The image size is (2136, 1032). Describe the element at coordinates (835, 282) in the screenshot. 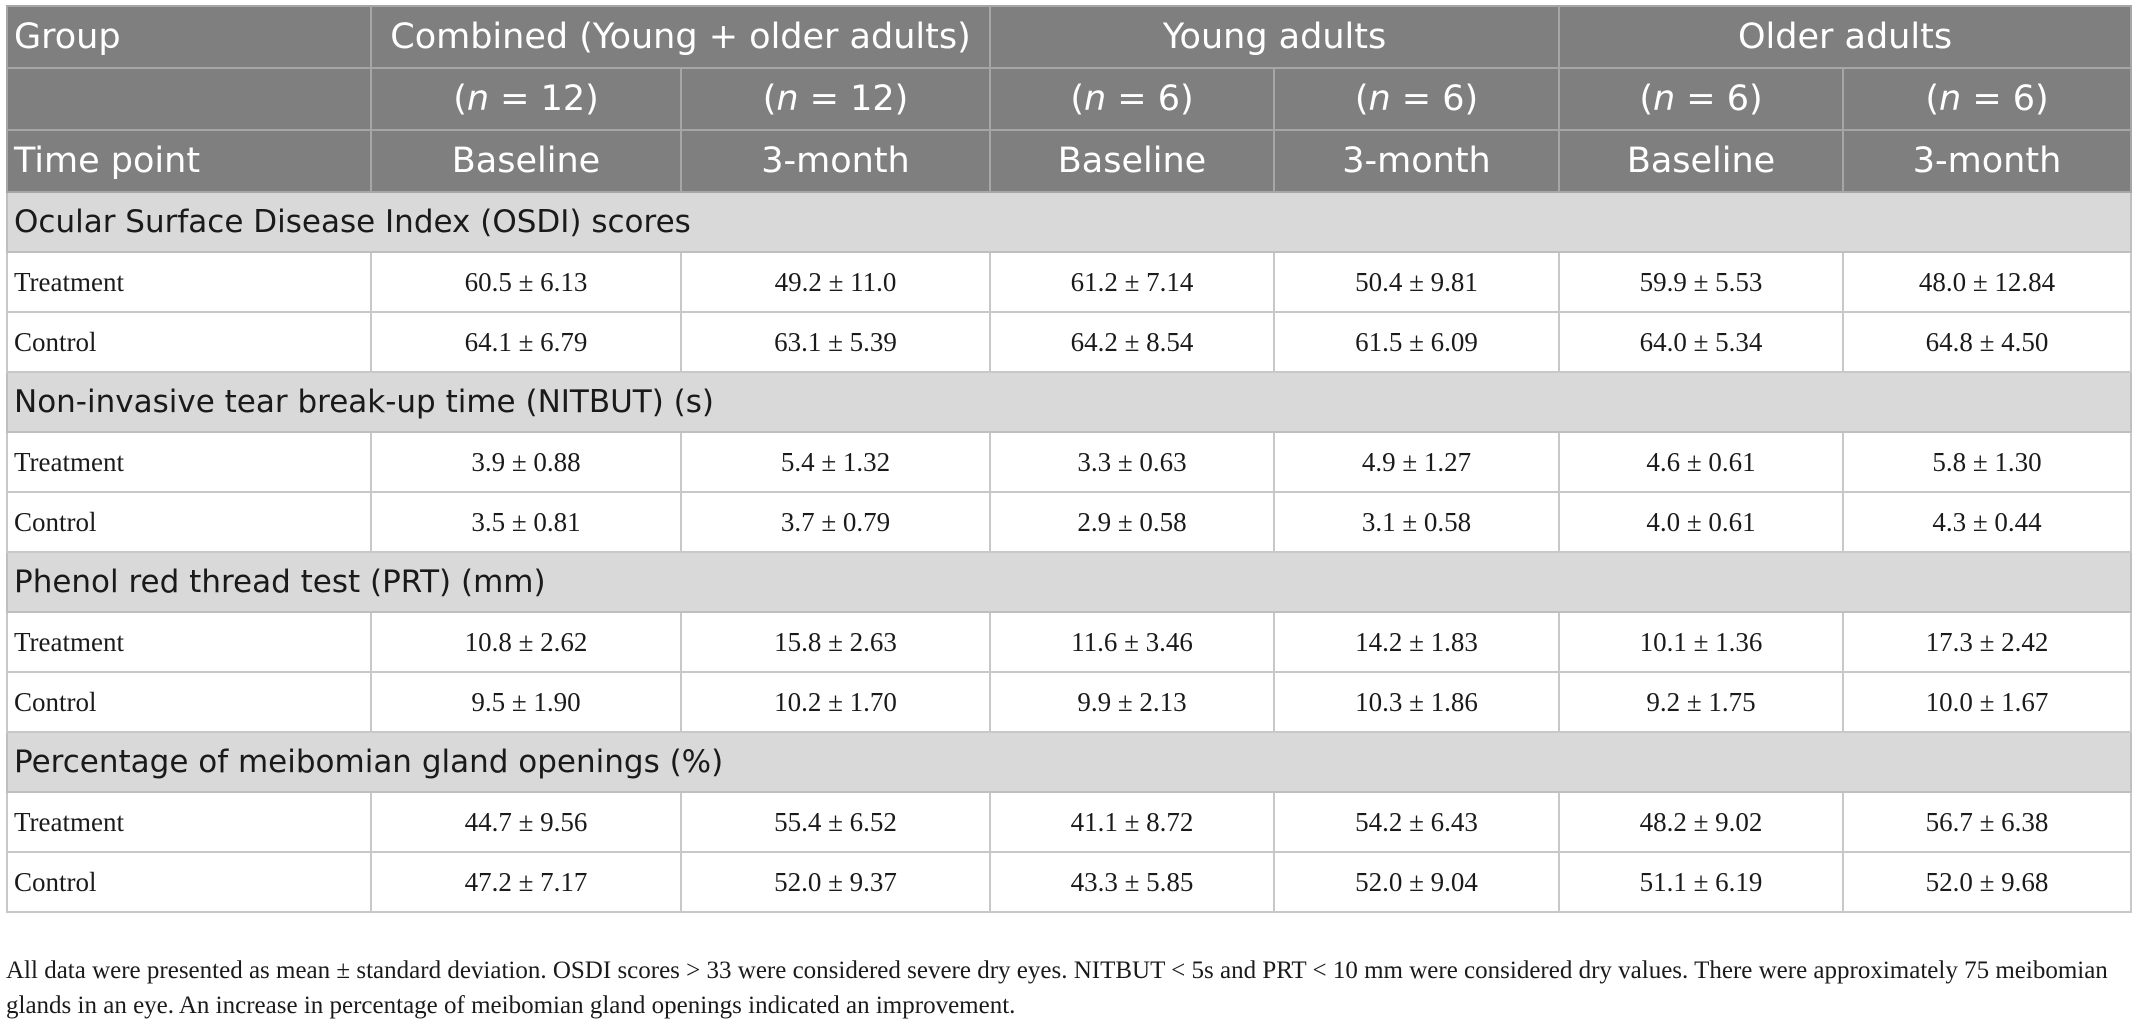

I see `data-cell: 49.2 ± 11.0` at that location.